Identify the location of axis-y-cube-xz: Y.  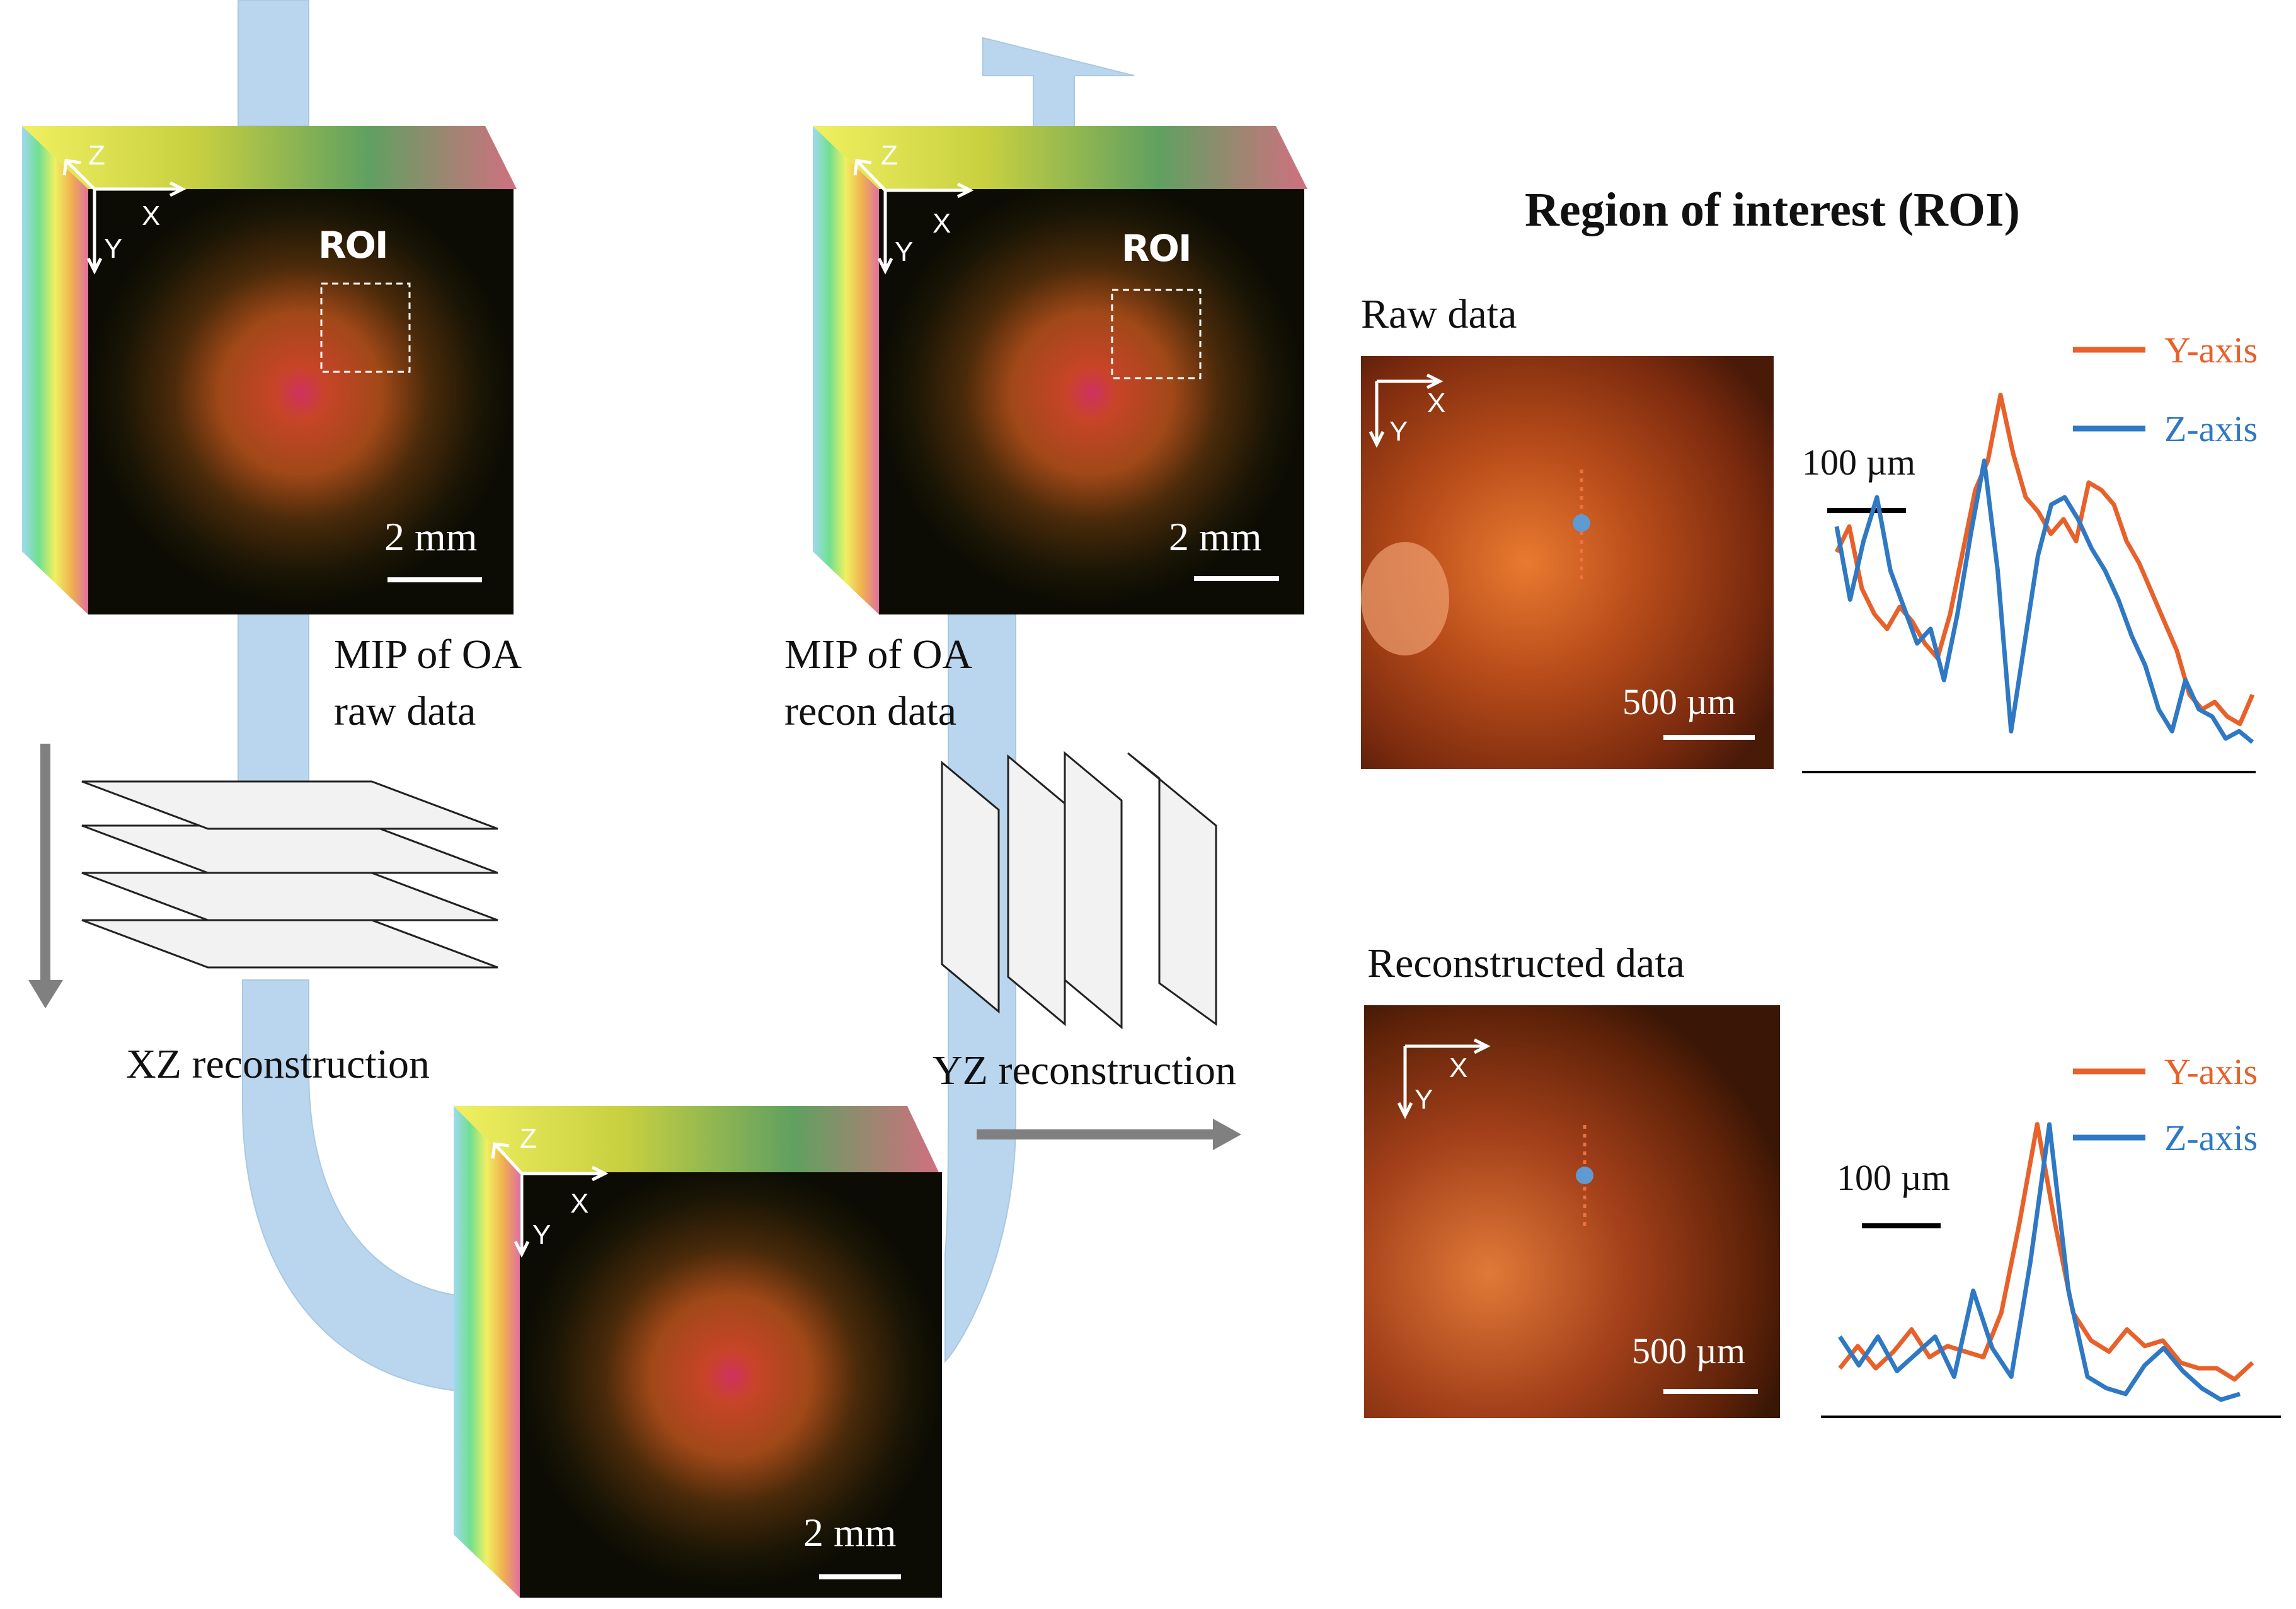
(541, 1235).